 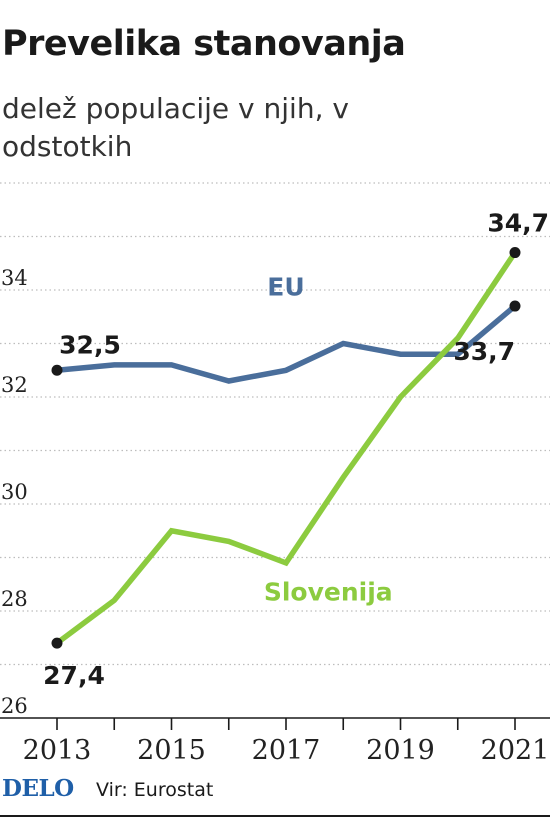 I want to click on y-tick-label: 34, so click(x=14, y=278).